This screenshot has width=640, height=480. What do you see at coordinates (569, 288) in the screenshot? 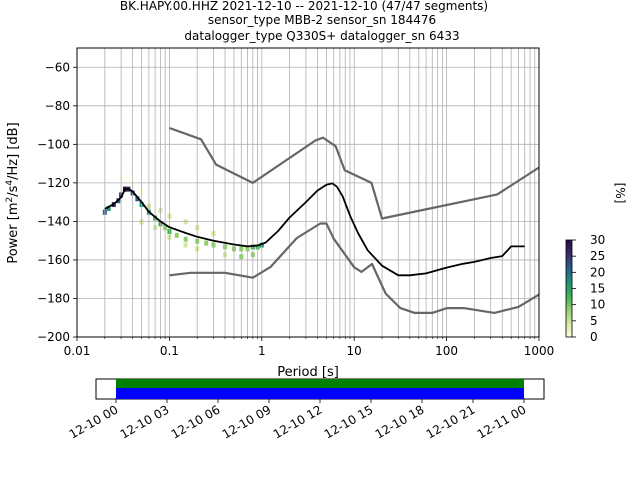
I see `colorbar-gradient` at bounding box center [569, 288].